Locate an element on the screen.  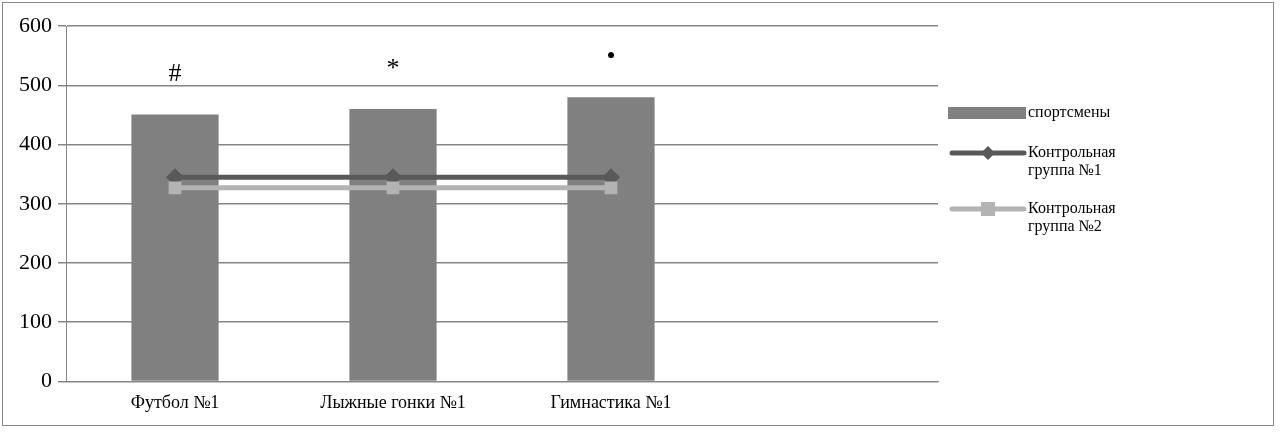
legend-label: спортсмены is located at coordinates (1070, 112).